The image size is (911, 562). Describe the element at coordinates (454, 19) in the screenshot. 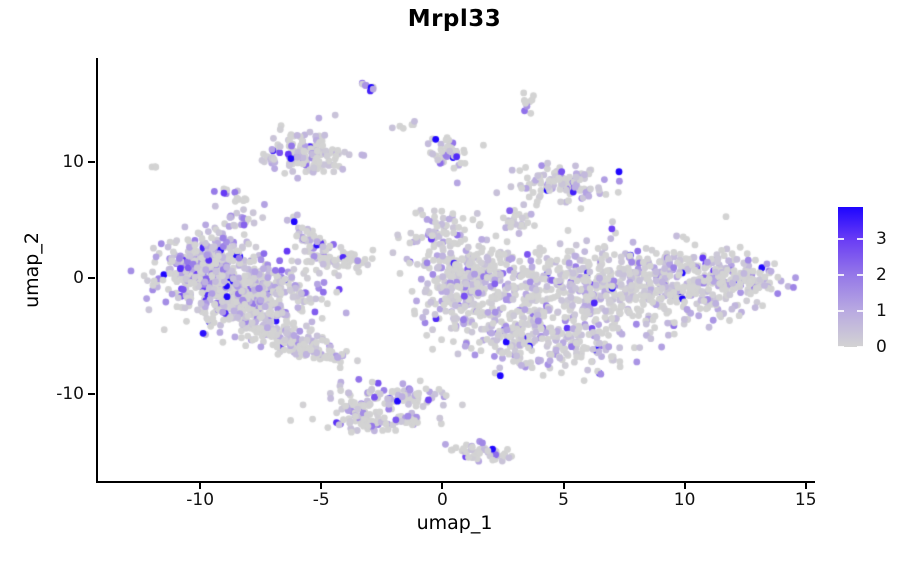

I see `plot-title: Mrpl33` at that location.